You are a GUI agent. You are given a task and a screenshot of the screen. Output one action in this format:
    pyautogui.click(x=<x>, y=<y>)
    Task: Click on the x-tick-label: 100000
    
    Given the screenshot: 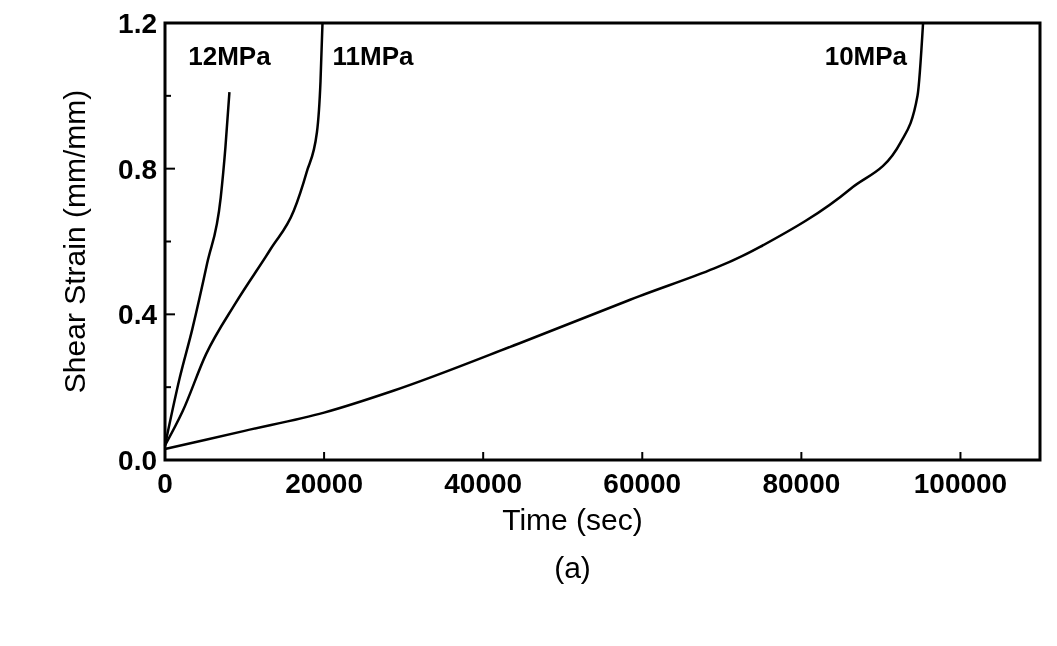 What is the action you would take?
    pyautogui.click(x=960, y=483)
    